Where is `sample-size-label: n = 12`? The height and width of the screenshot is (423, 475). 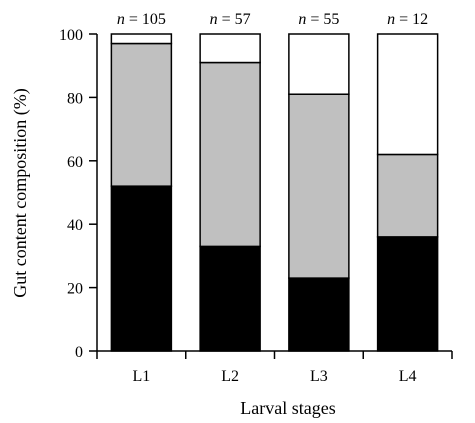
sample-size-label: n = 12 is located at coordinates (407, 19).